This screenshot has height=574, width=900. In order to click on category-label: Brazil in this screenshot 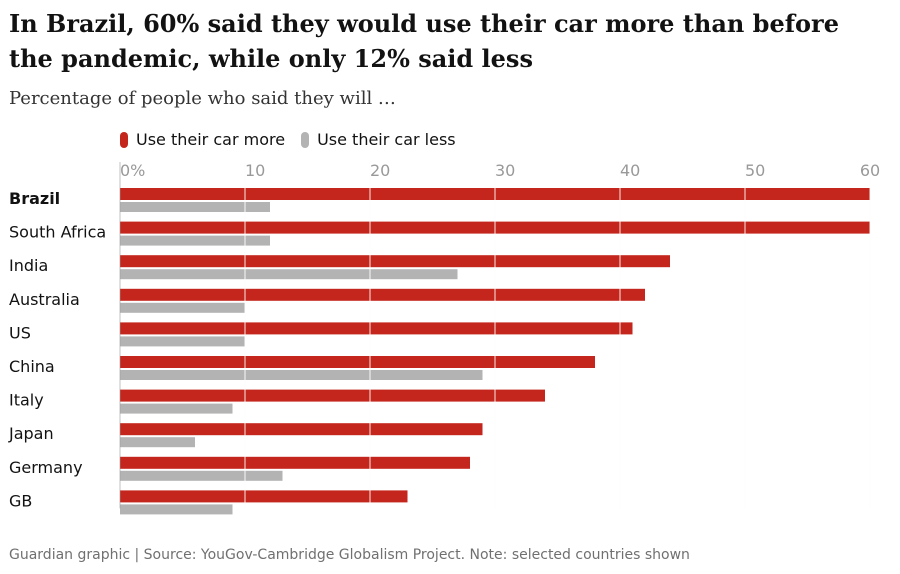, I will do `click(34, 198)`.